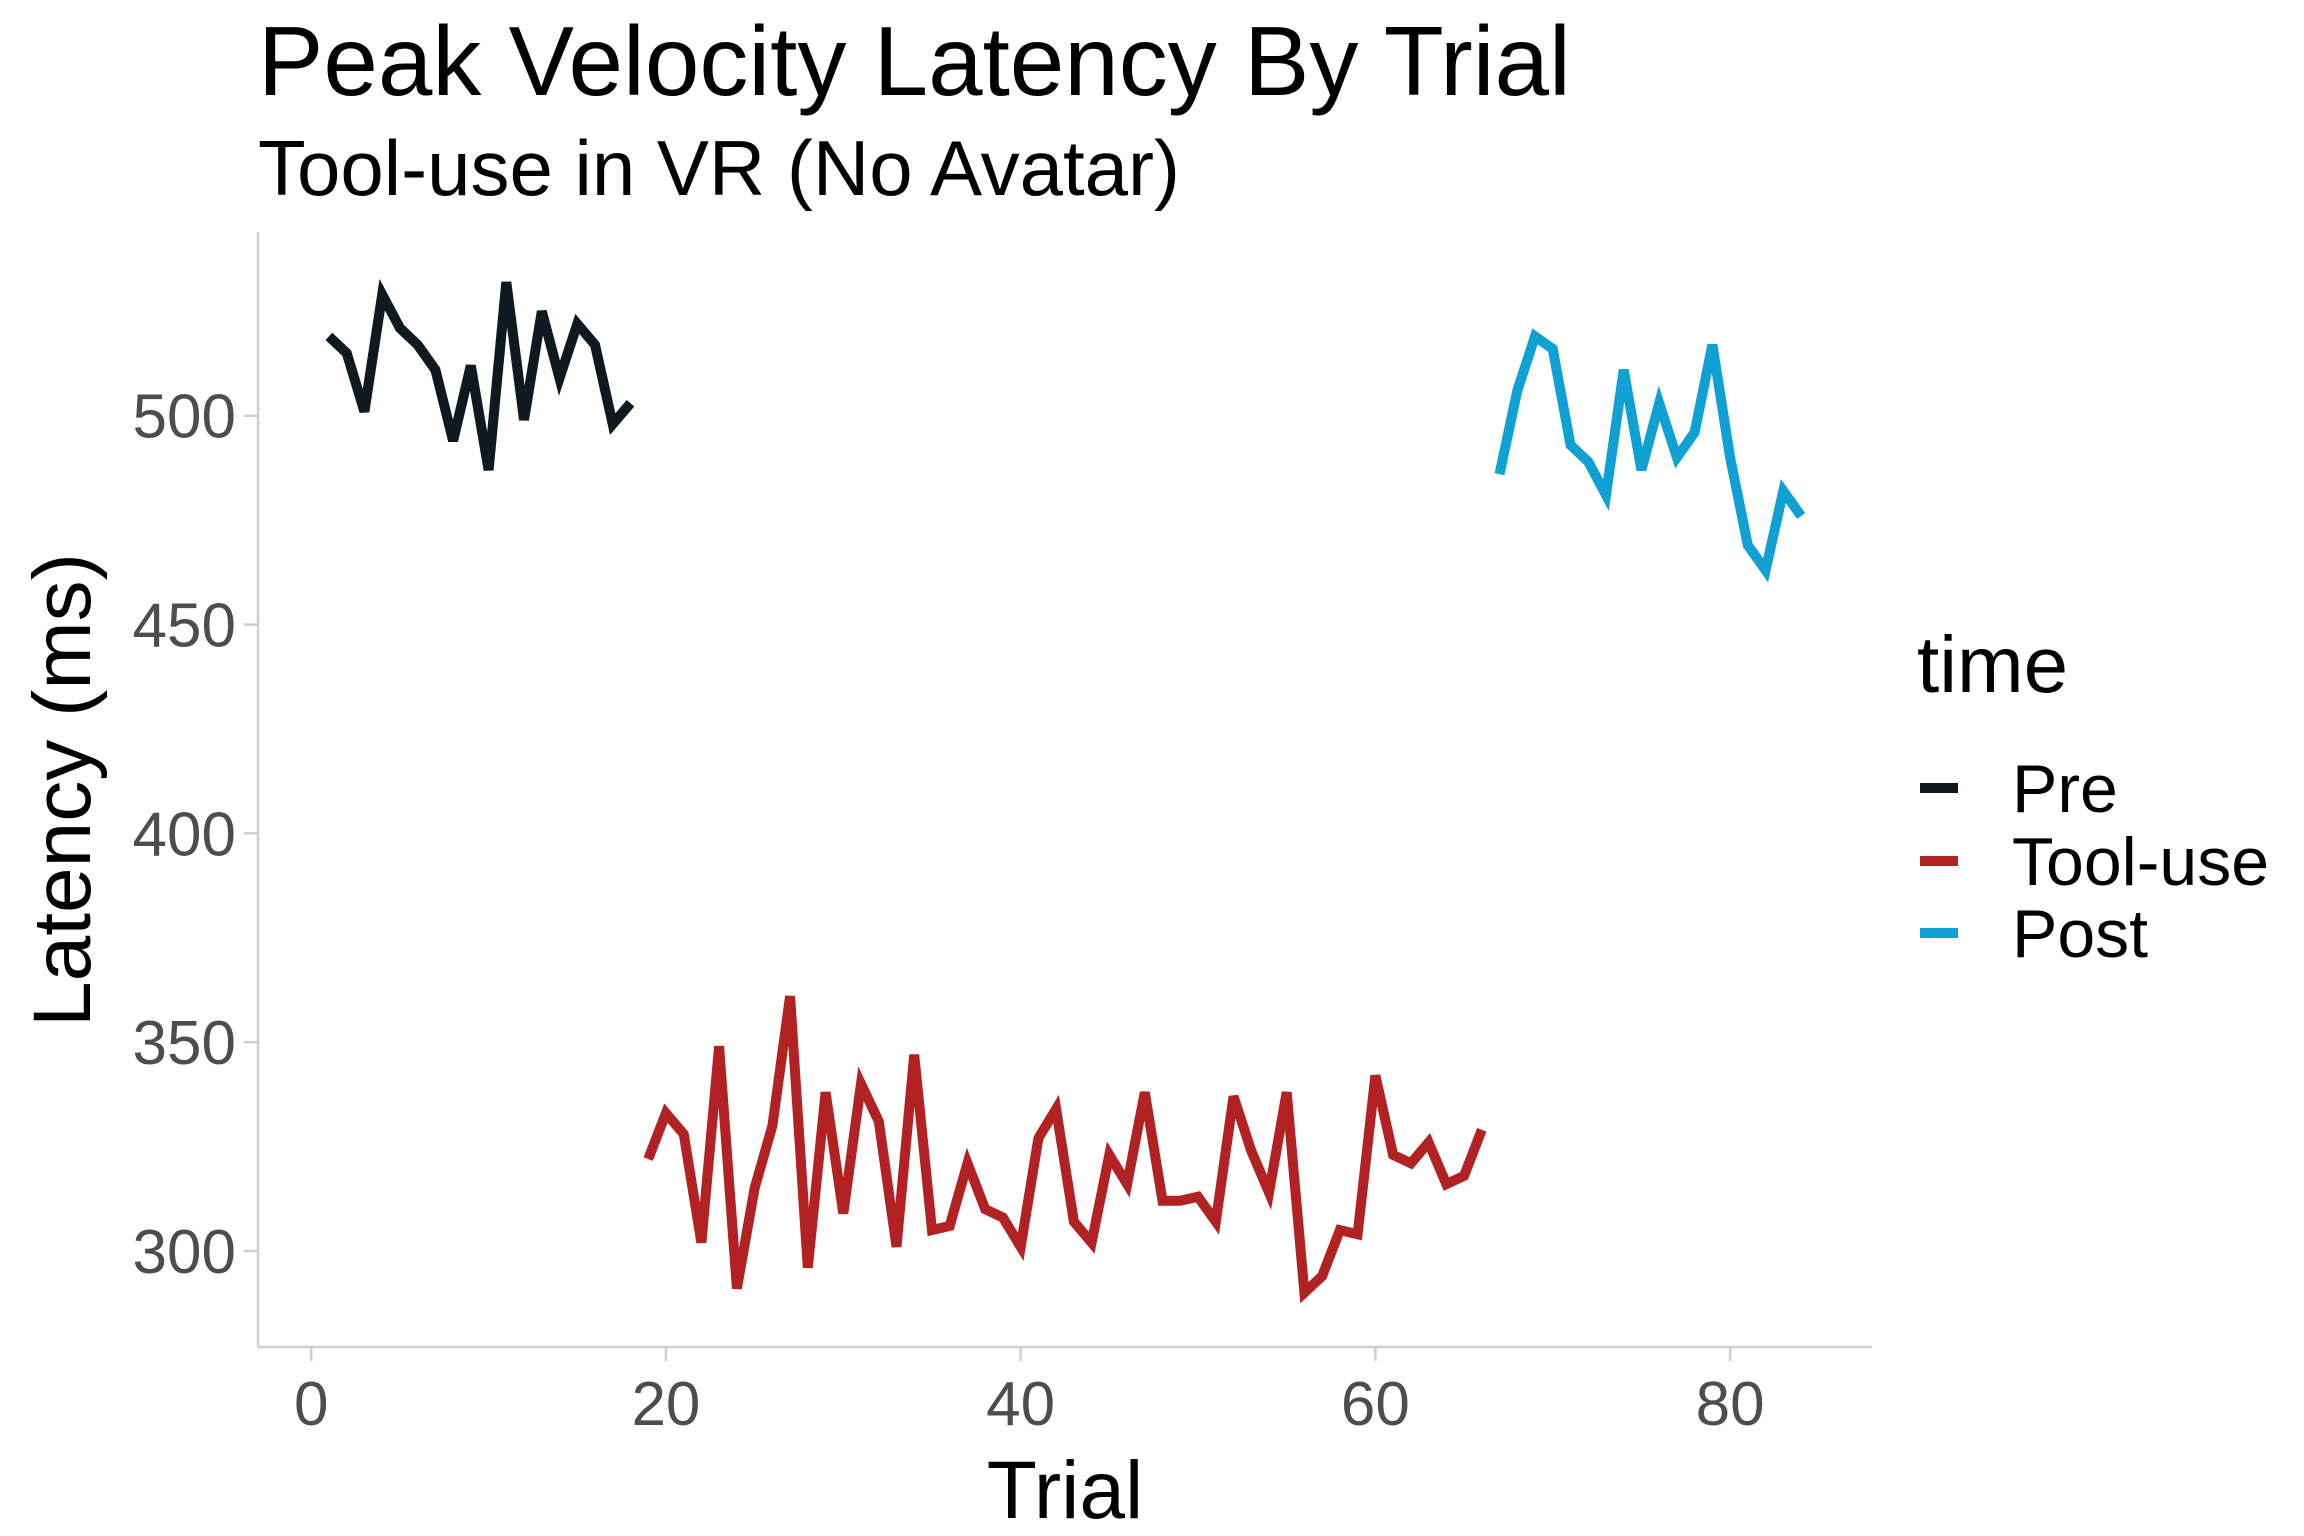 This screenshot has height=1536, width=2304. Describe the element at coordinates (184, 834) in the screenshot. I see `y-tick-label: 400` at that location.